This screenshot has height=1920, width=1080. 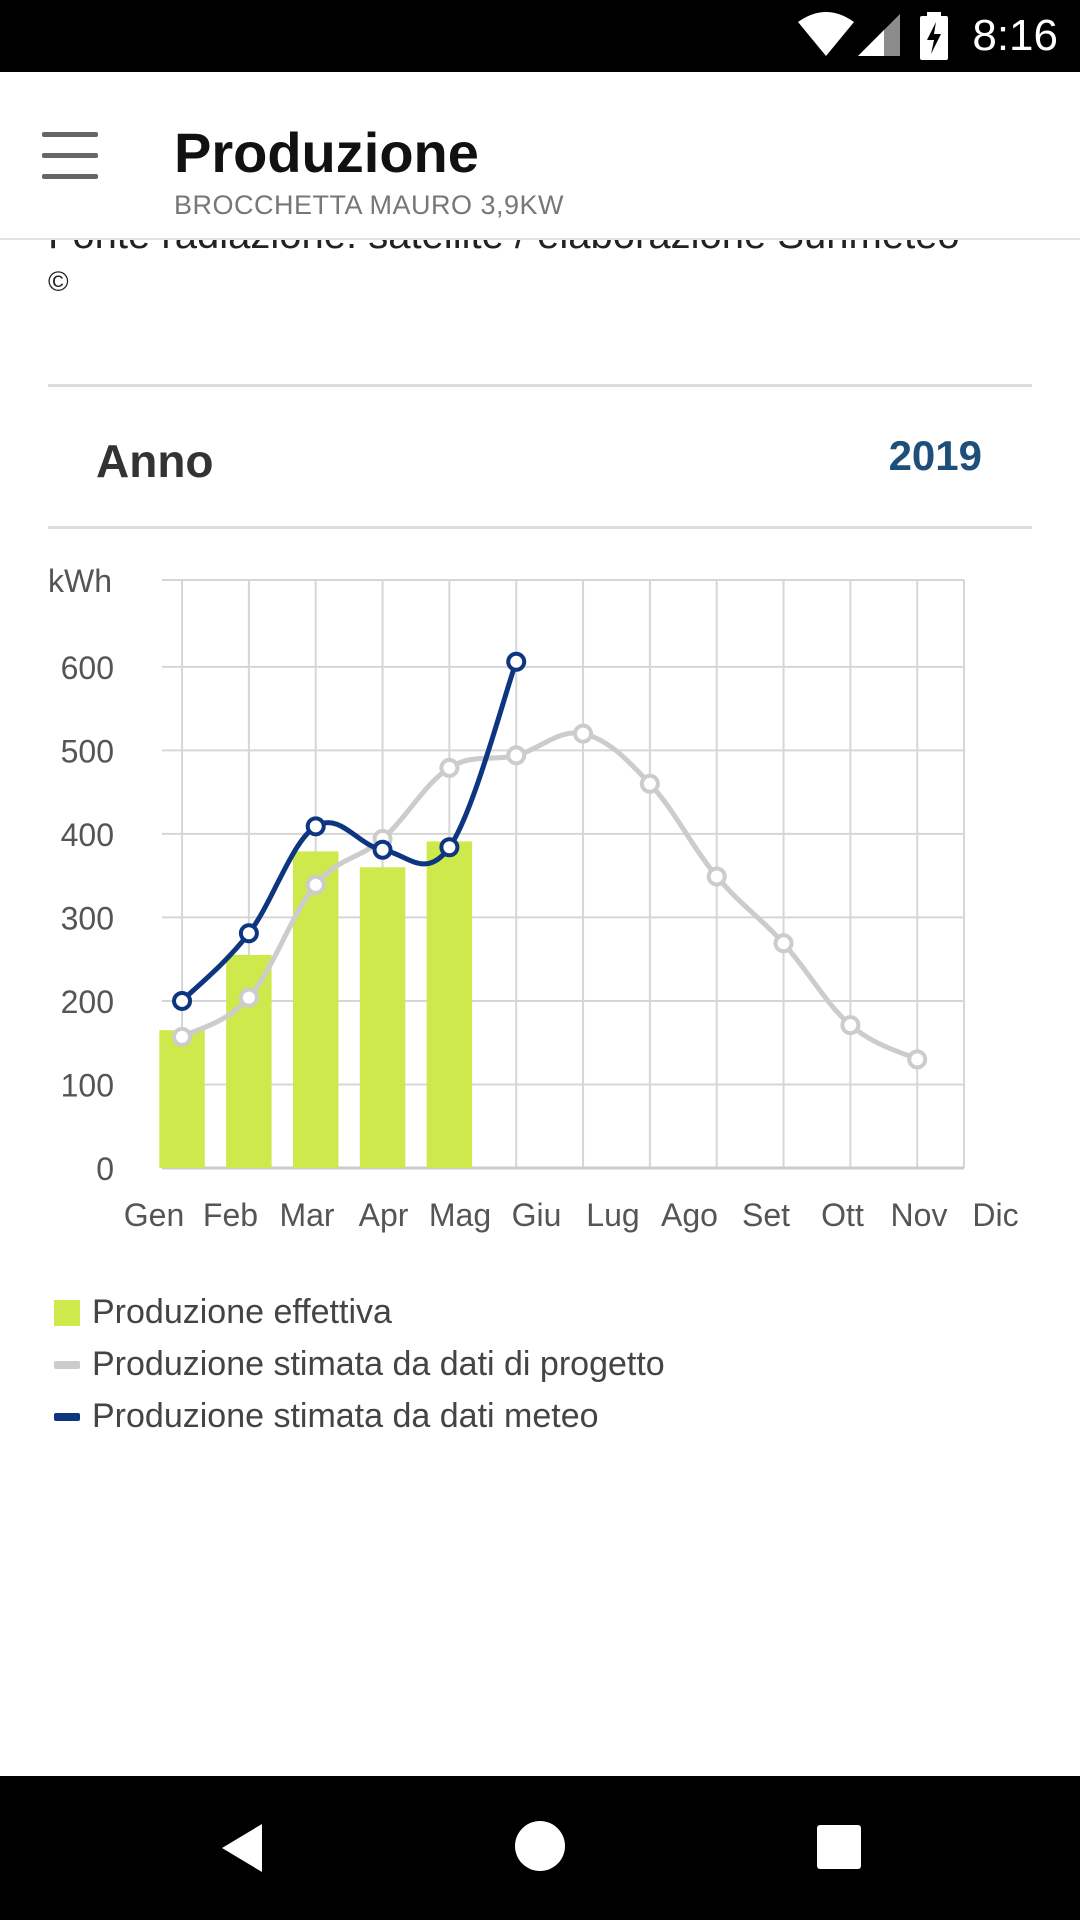 What do you see at coordinates (248, 997) in the screenshot?
I see `point-progetto-feb` at bounding box center [248, 997].